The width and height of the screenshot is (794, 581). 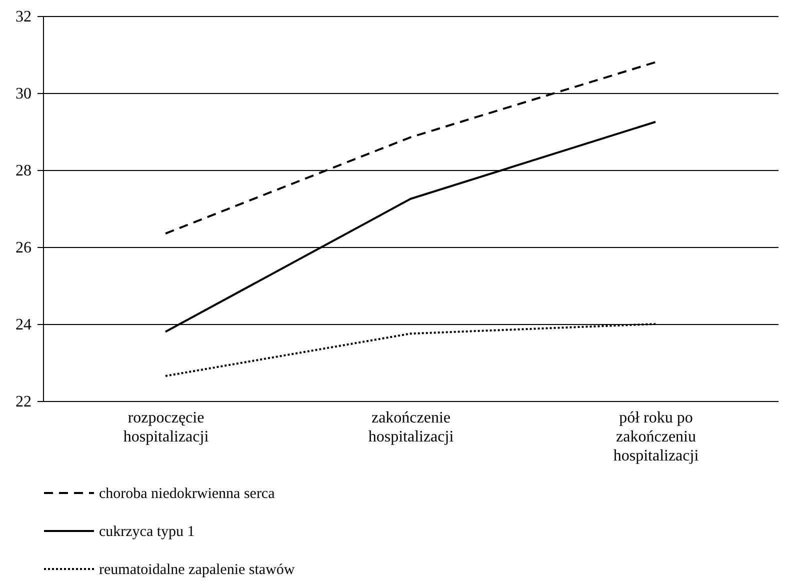 I want to click on legend-label: reumatoidalne zapalenie stawów, so click(x=197, y=570).